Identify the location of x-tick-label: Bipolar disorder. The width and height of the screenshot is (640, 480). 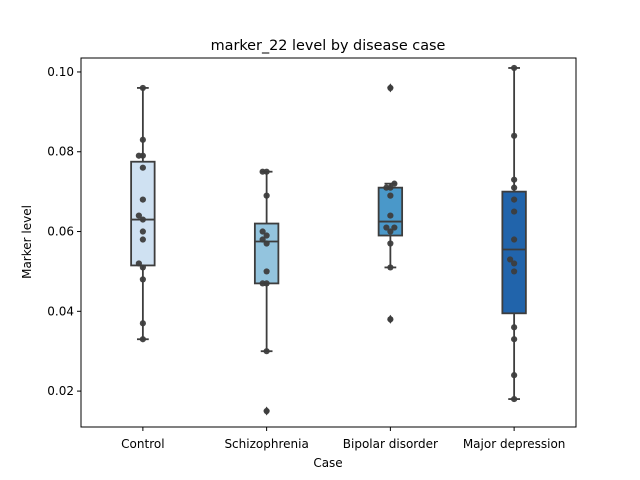
(390, 444).